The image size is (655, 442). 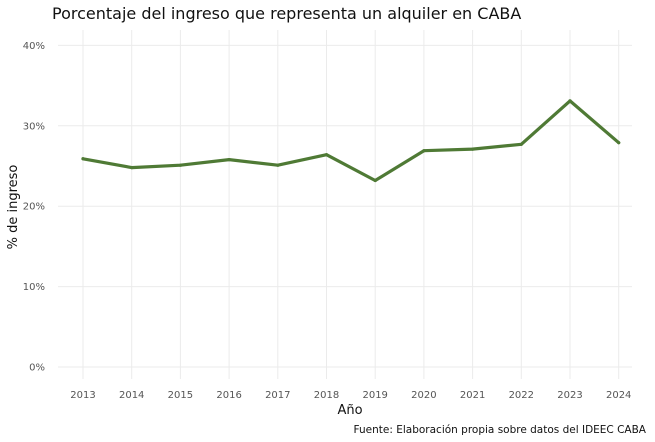 I want to click on y-axis-label: % de ingreso, so click(x=13, y=207).